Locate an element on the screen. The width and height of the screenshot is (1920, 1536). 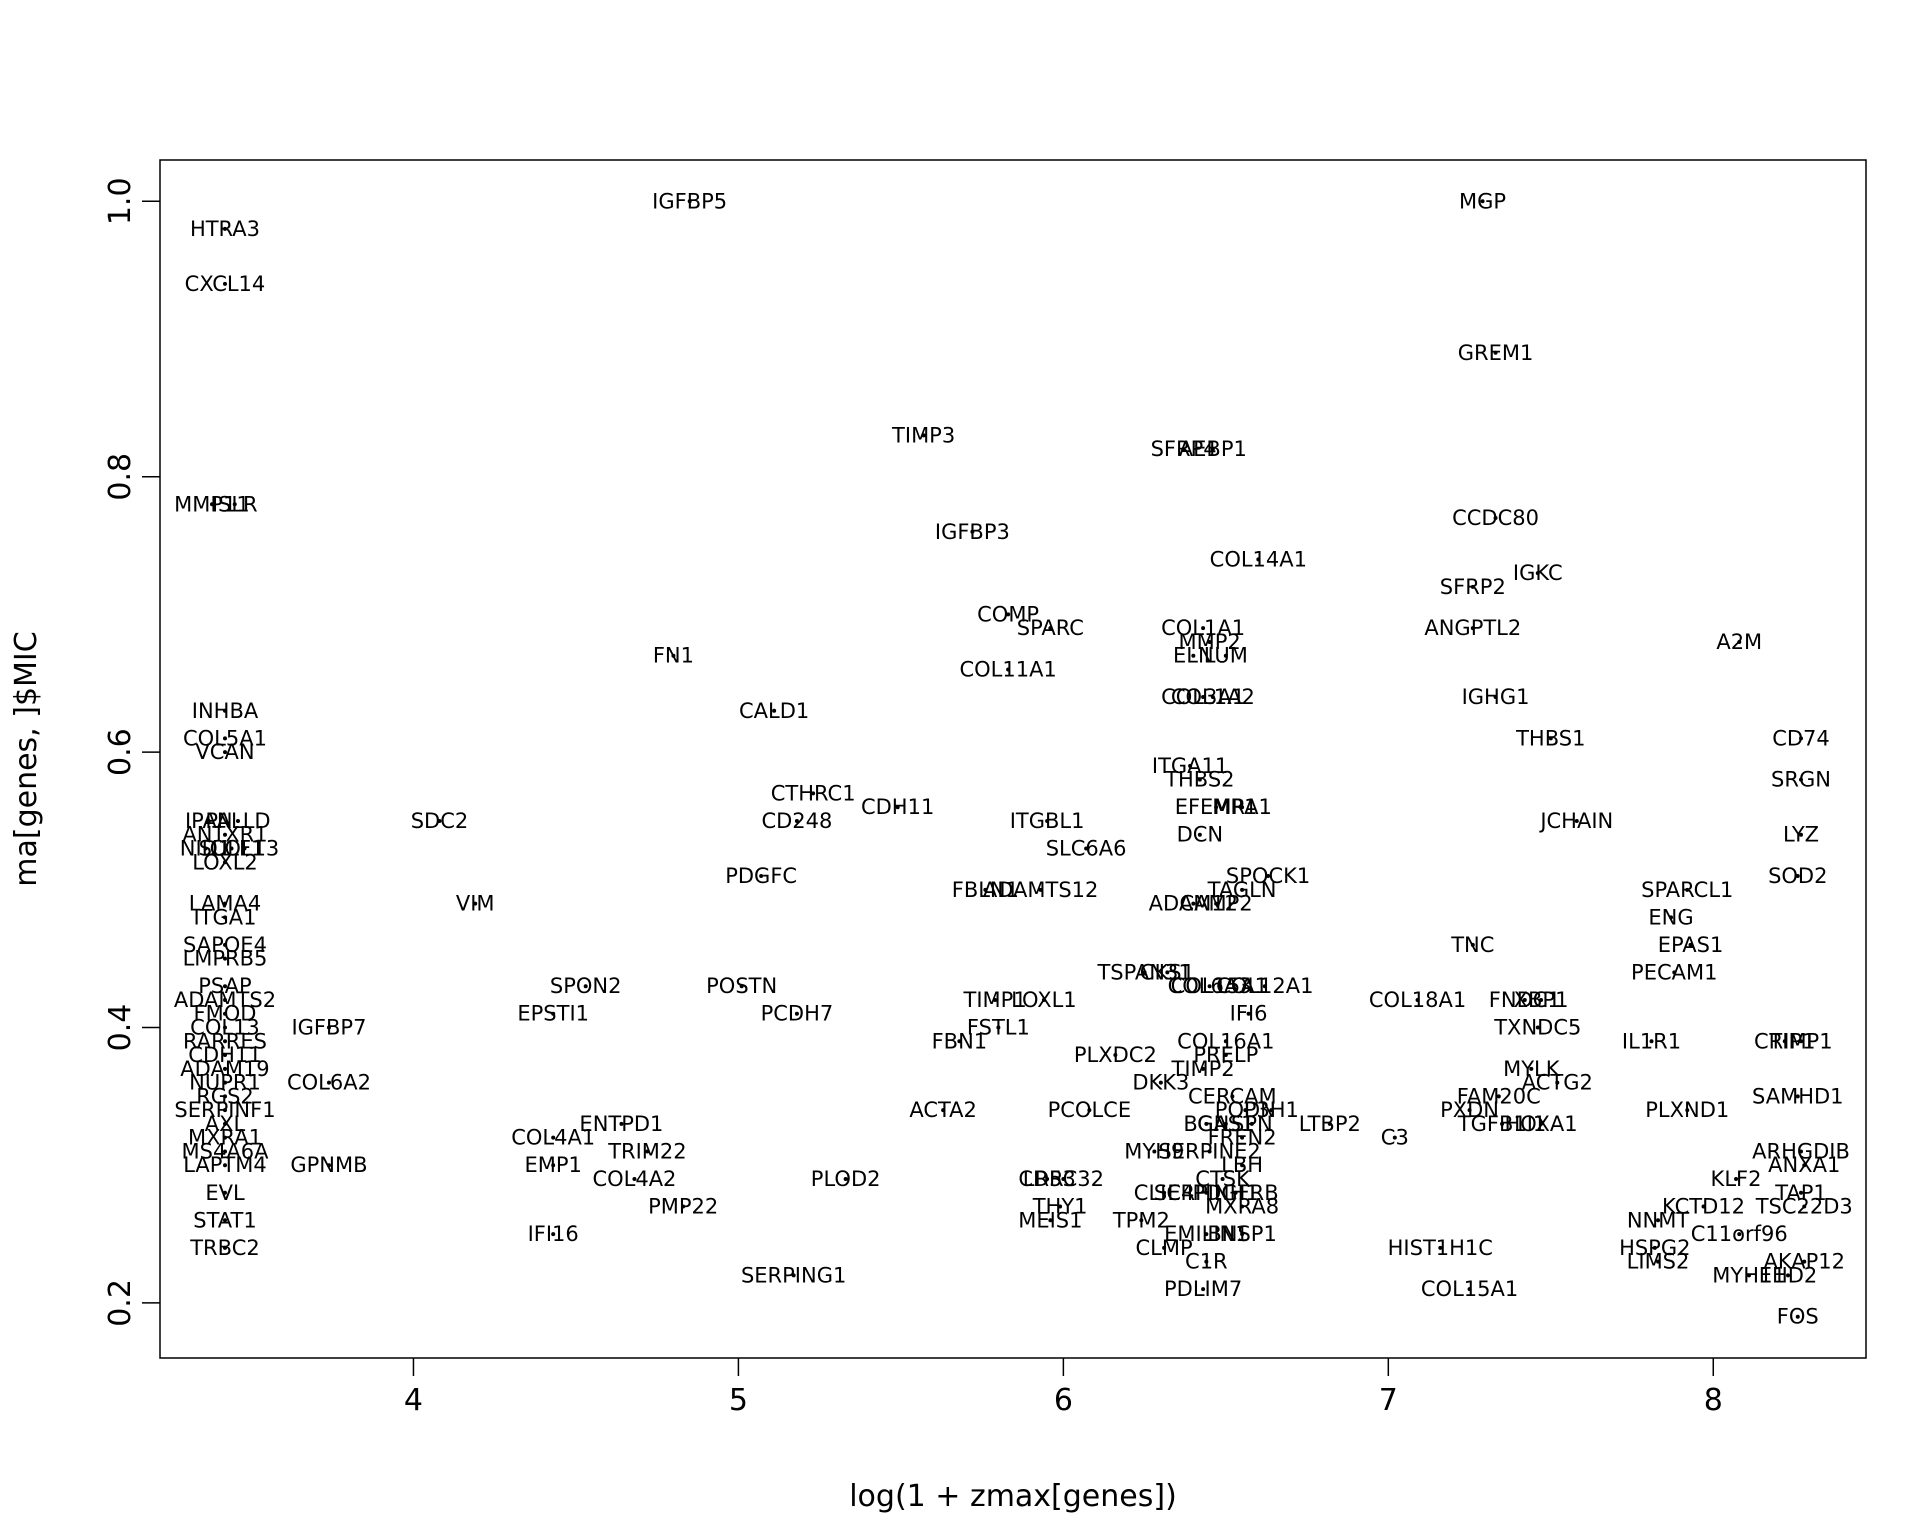
point-label: LRRC32 is located at coordinates (1063, 1179).